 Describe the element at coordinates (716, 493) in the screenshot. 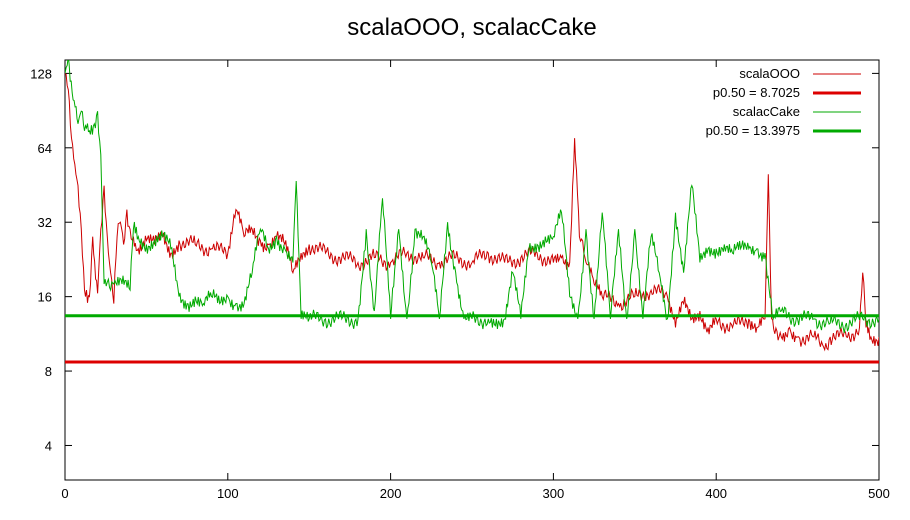

I see `x-tick-label: 400` at that location.